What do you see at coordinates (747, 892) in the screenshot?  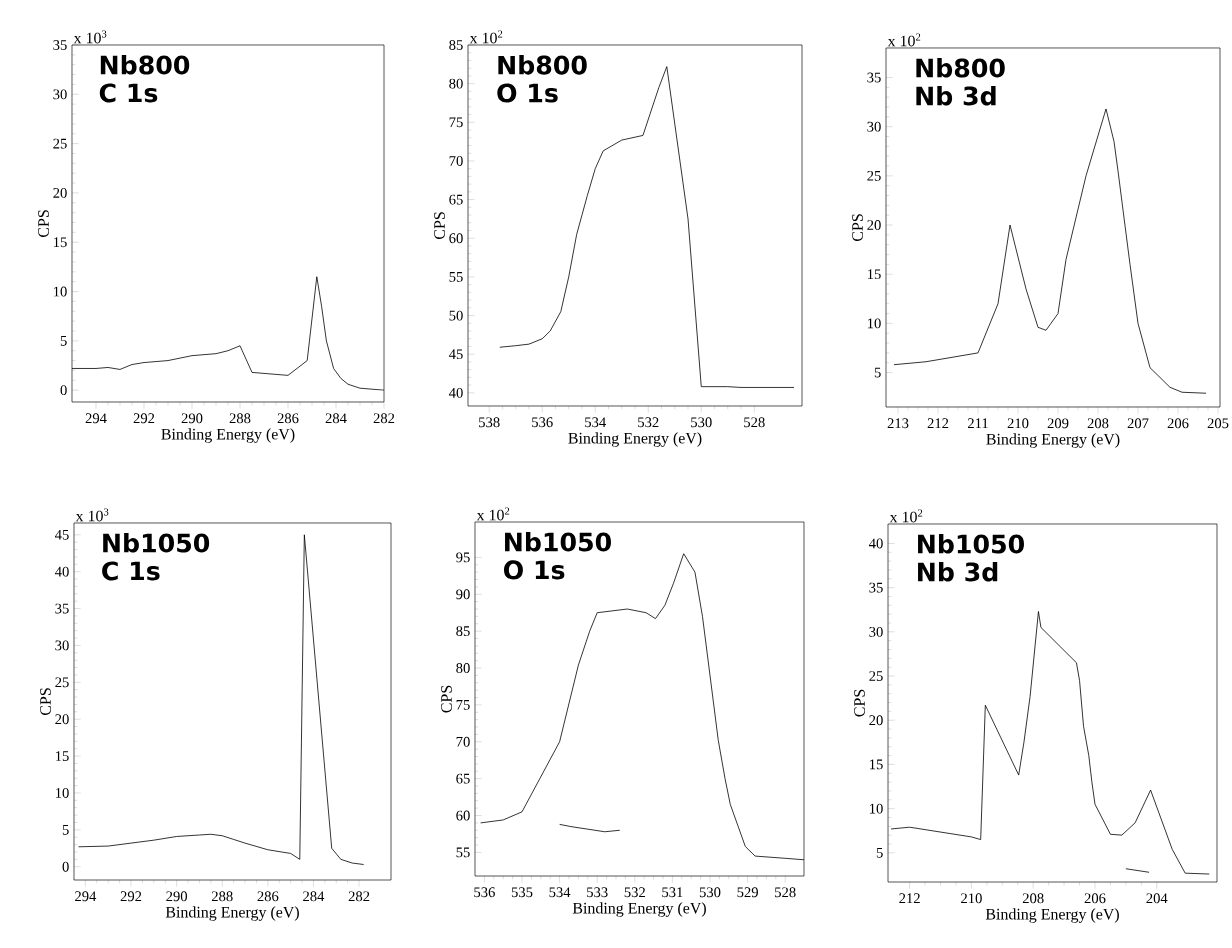 I see `x-tick-label: 529` at bounding box center [747, 892].